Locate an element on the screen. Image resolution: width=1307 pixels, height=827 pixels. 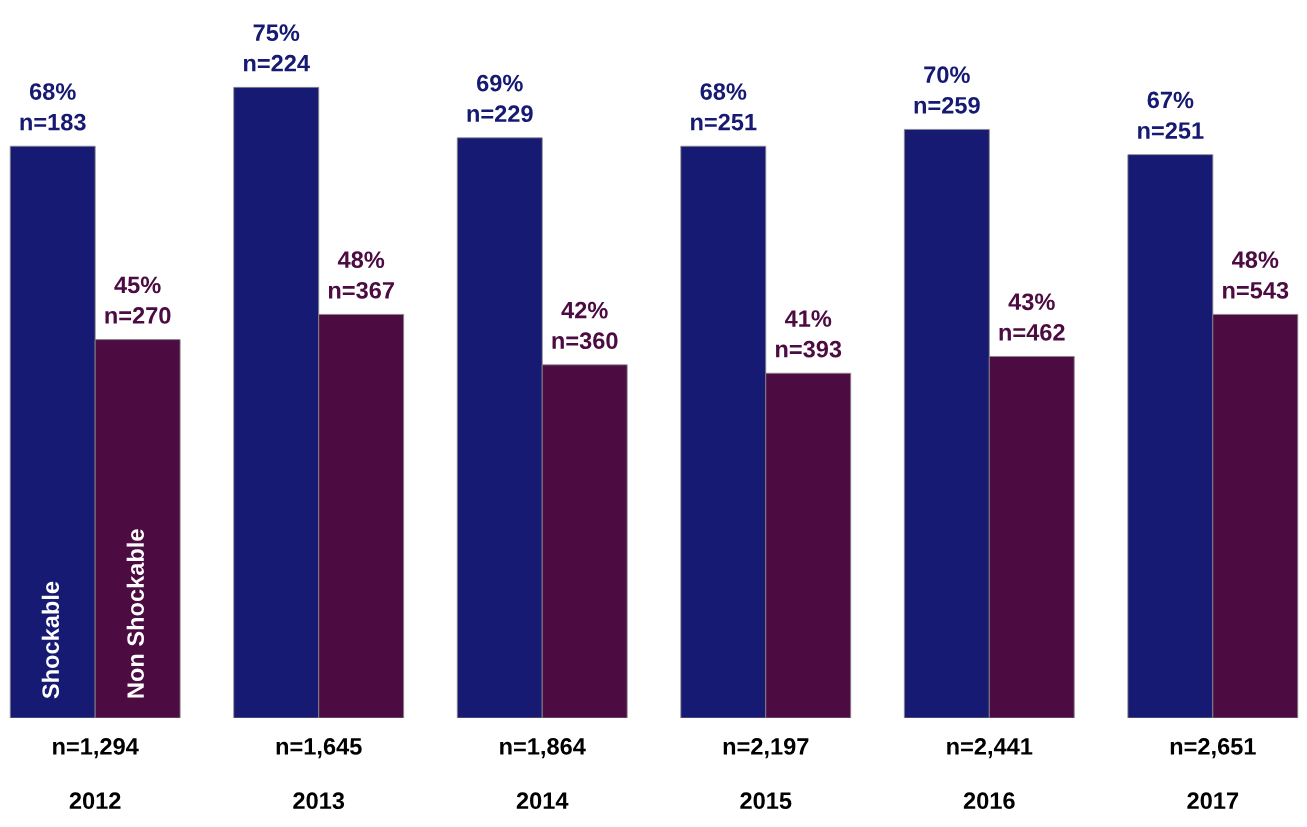
series-label: Non Shockable is located at coordinates (135, 613).